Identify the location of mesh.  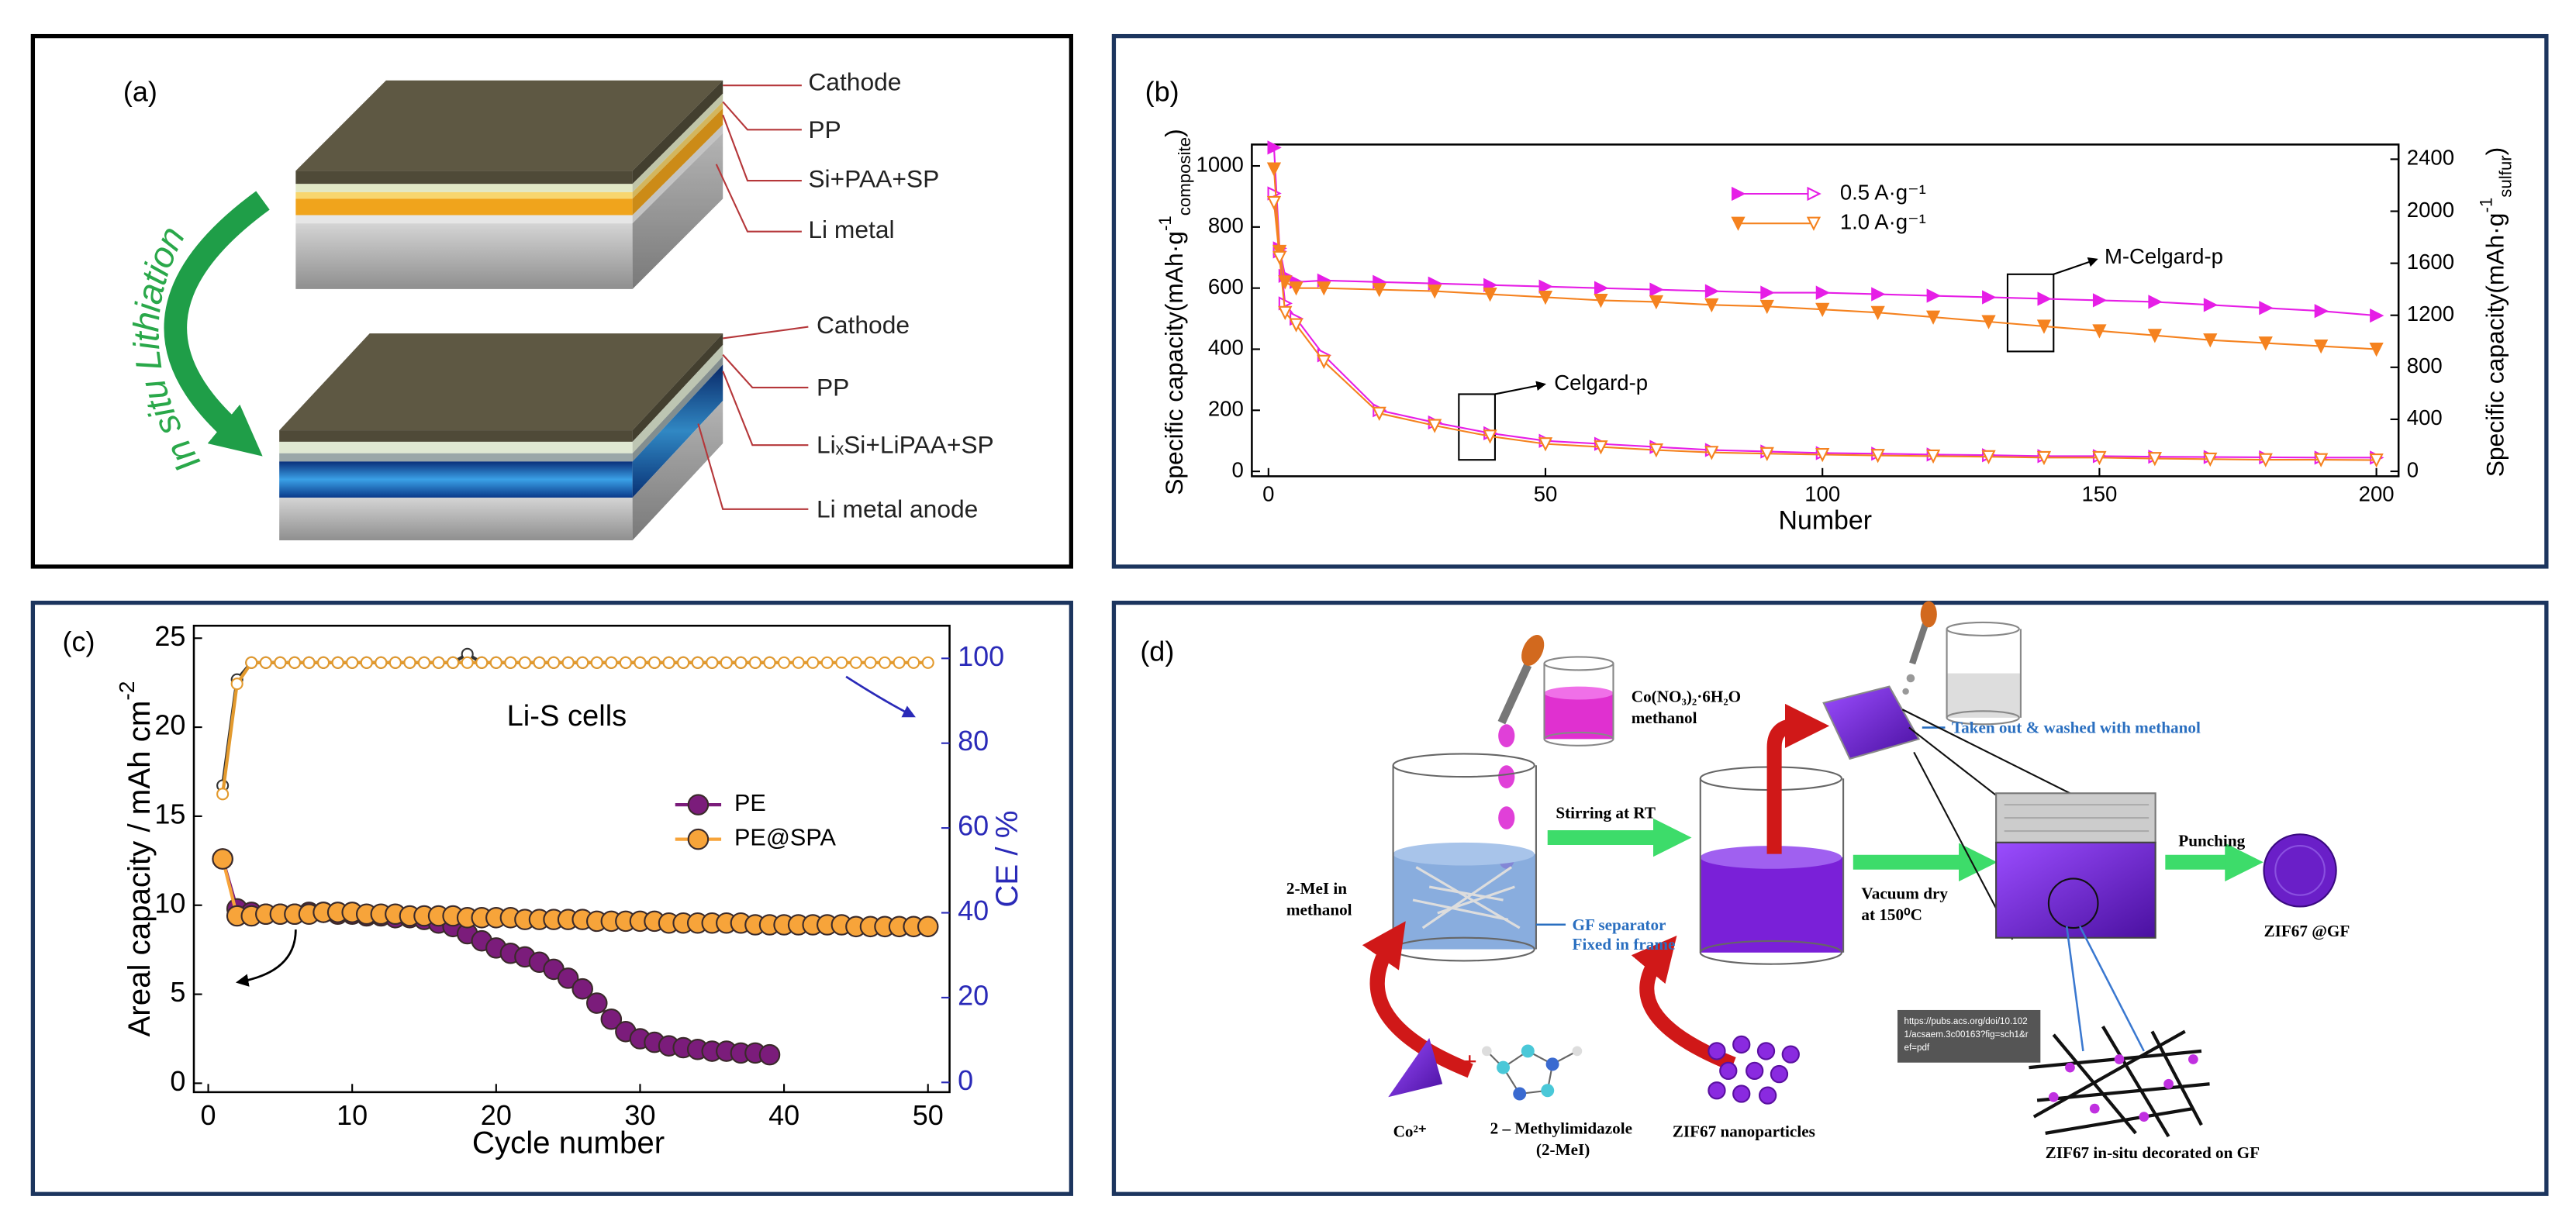
(2119, 1082).